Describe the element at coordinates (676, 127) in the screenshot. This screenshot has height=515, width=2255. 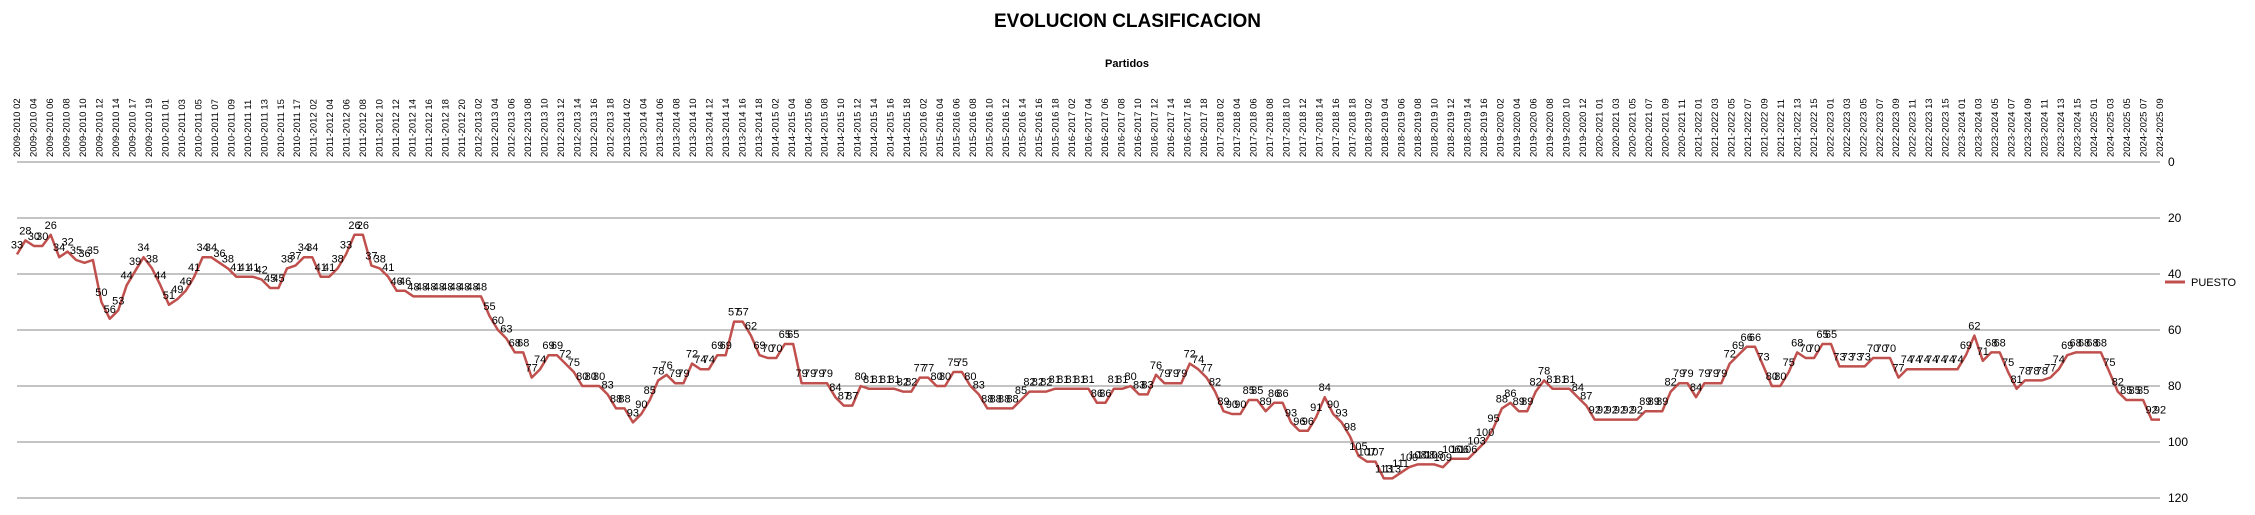
I see `x-tick-label: 2013-2014 08` at that location.